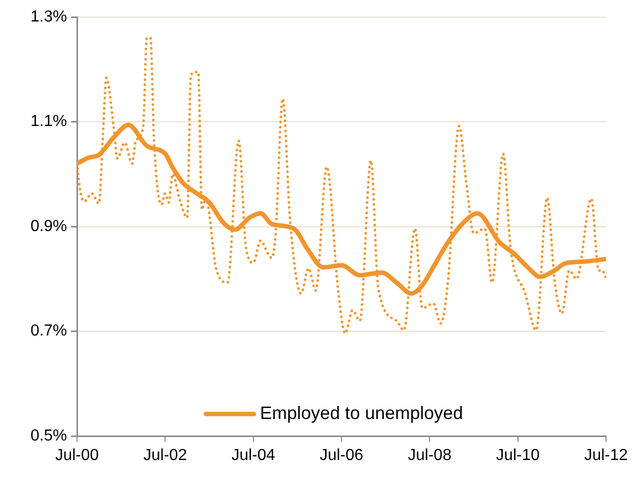 This screenshot has height=482, width=638. I want to click on x-tick-label: Jul-00, so click(77, 455).